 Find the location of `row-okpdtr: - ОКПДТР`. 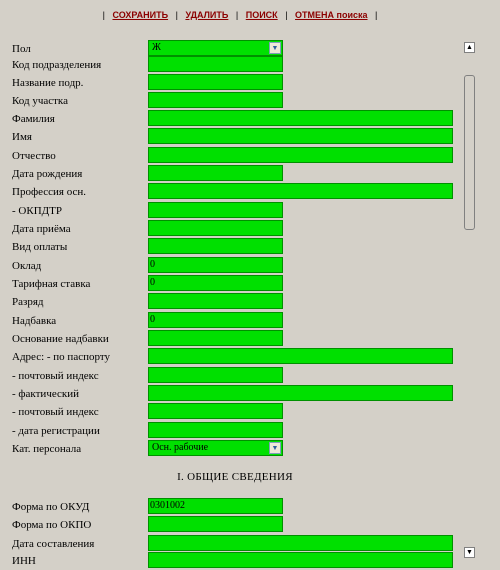

row-okpdtr: - ОКПДТР is located at coordinates (227, 211).